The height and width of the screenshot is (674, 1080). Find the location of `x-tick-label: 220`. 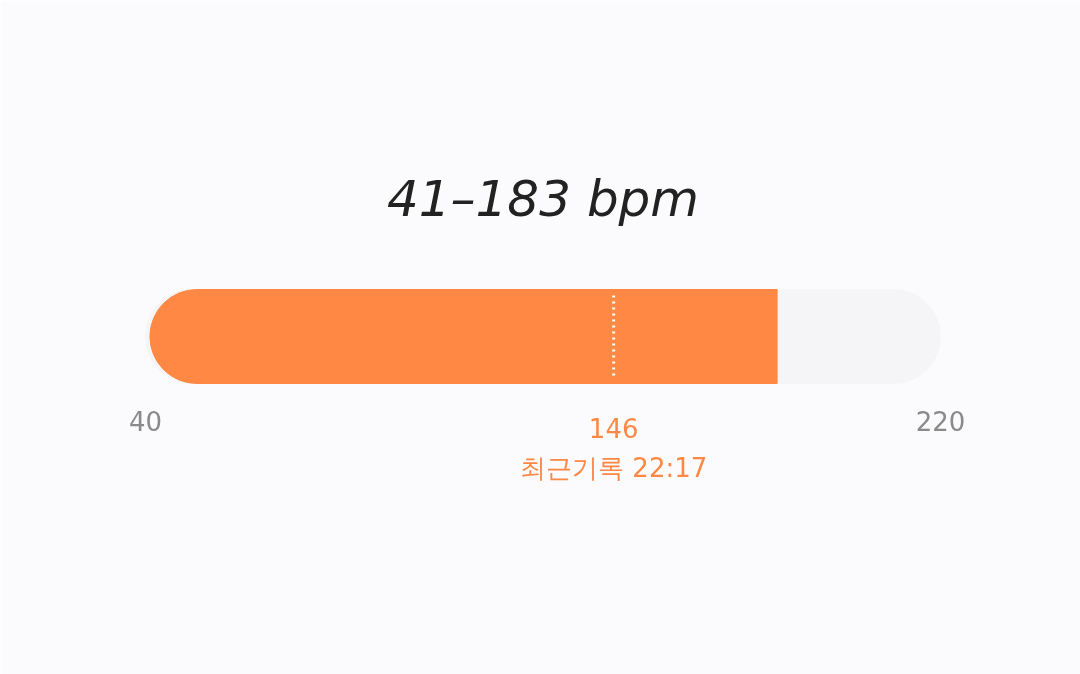

x-tick-label: 220 is located at coordinates (940, 421).